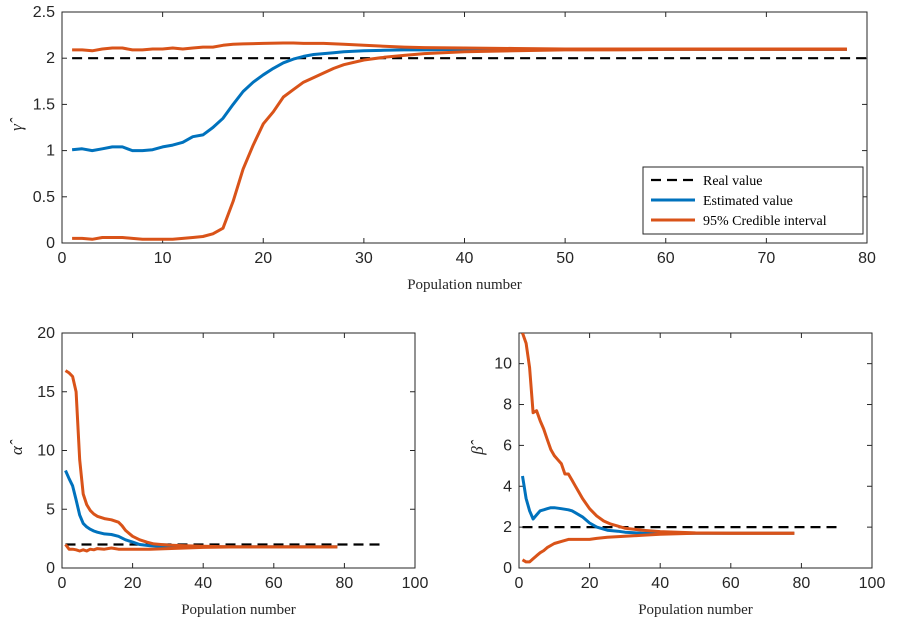 The height and width of the screenshot is (627, 904). Describe the element at coordinates (16, 124) in the screenshot. I see `y-axis-label: γ̂` at that location.